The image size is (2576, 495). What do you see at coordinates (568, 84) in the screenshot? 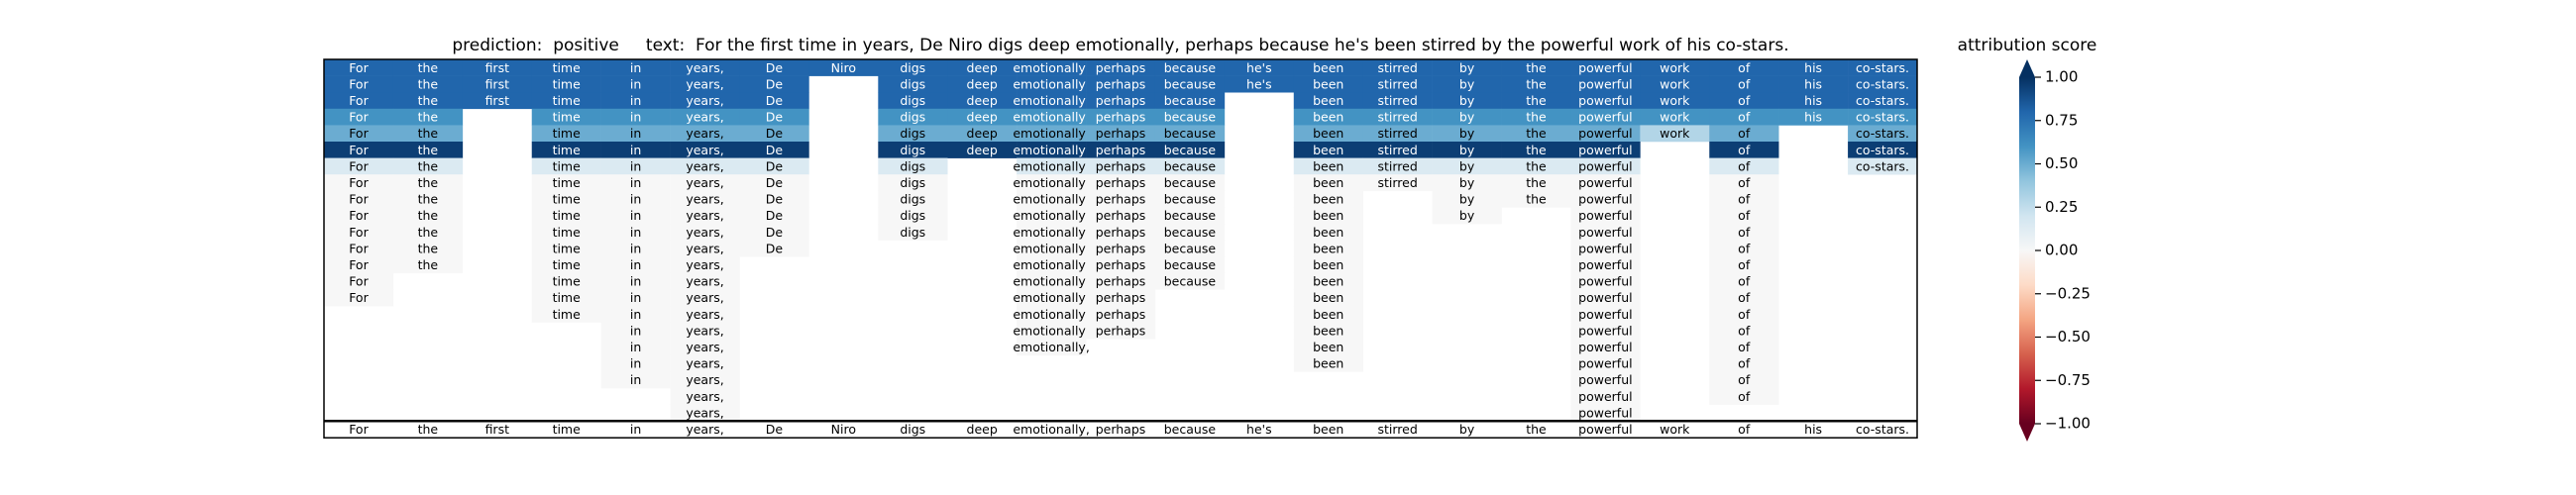
I see `cell-token: time` at bounding box center [568, 84].